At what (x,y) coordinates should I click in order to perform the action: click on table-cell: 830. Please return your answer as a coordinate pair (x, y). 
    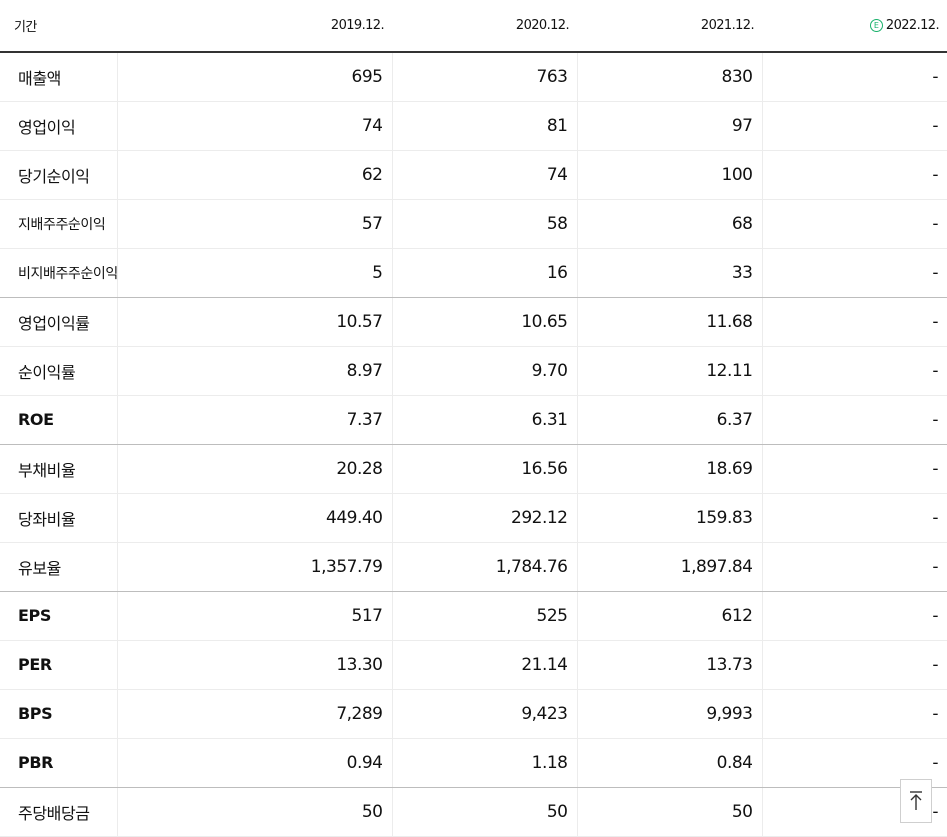
    Looking at the image, I should click on (669, 77).